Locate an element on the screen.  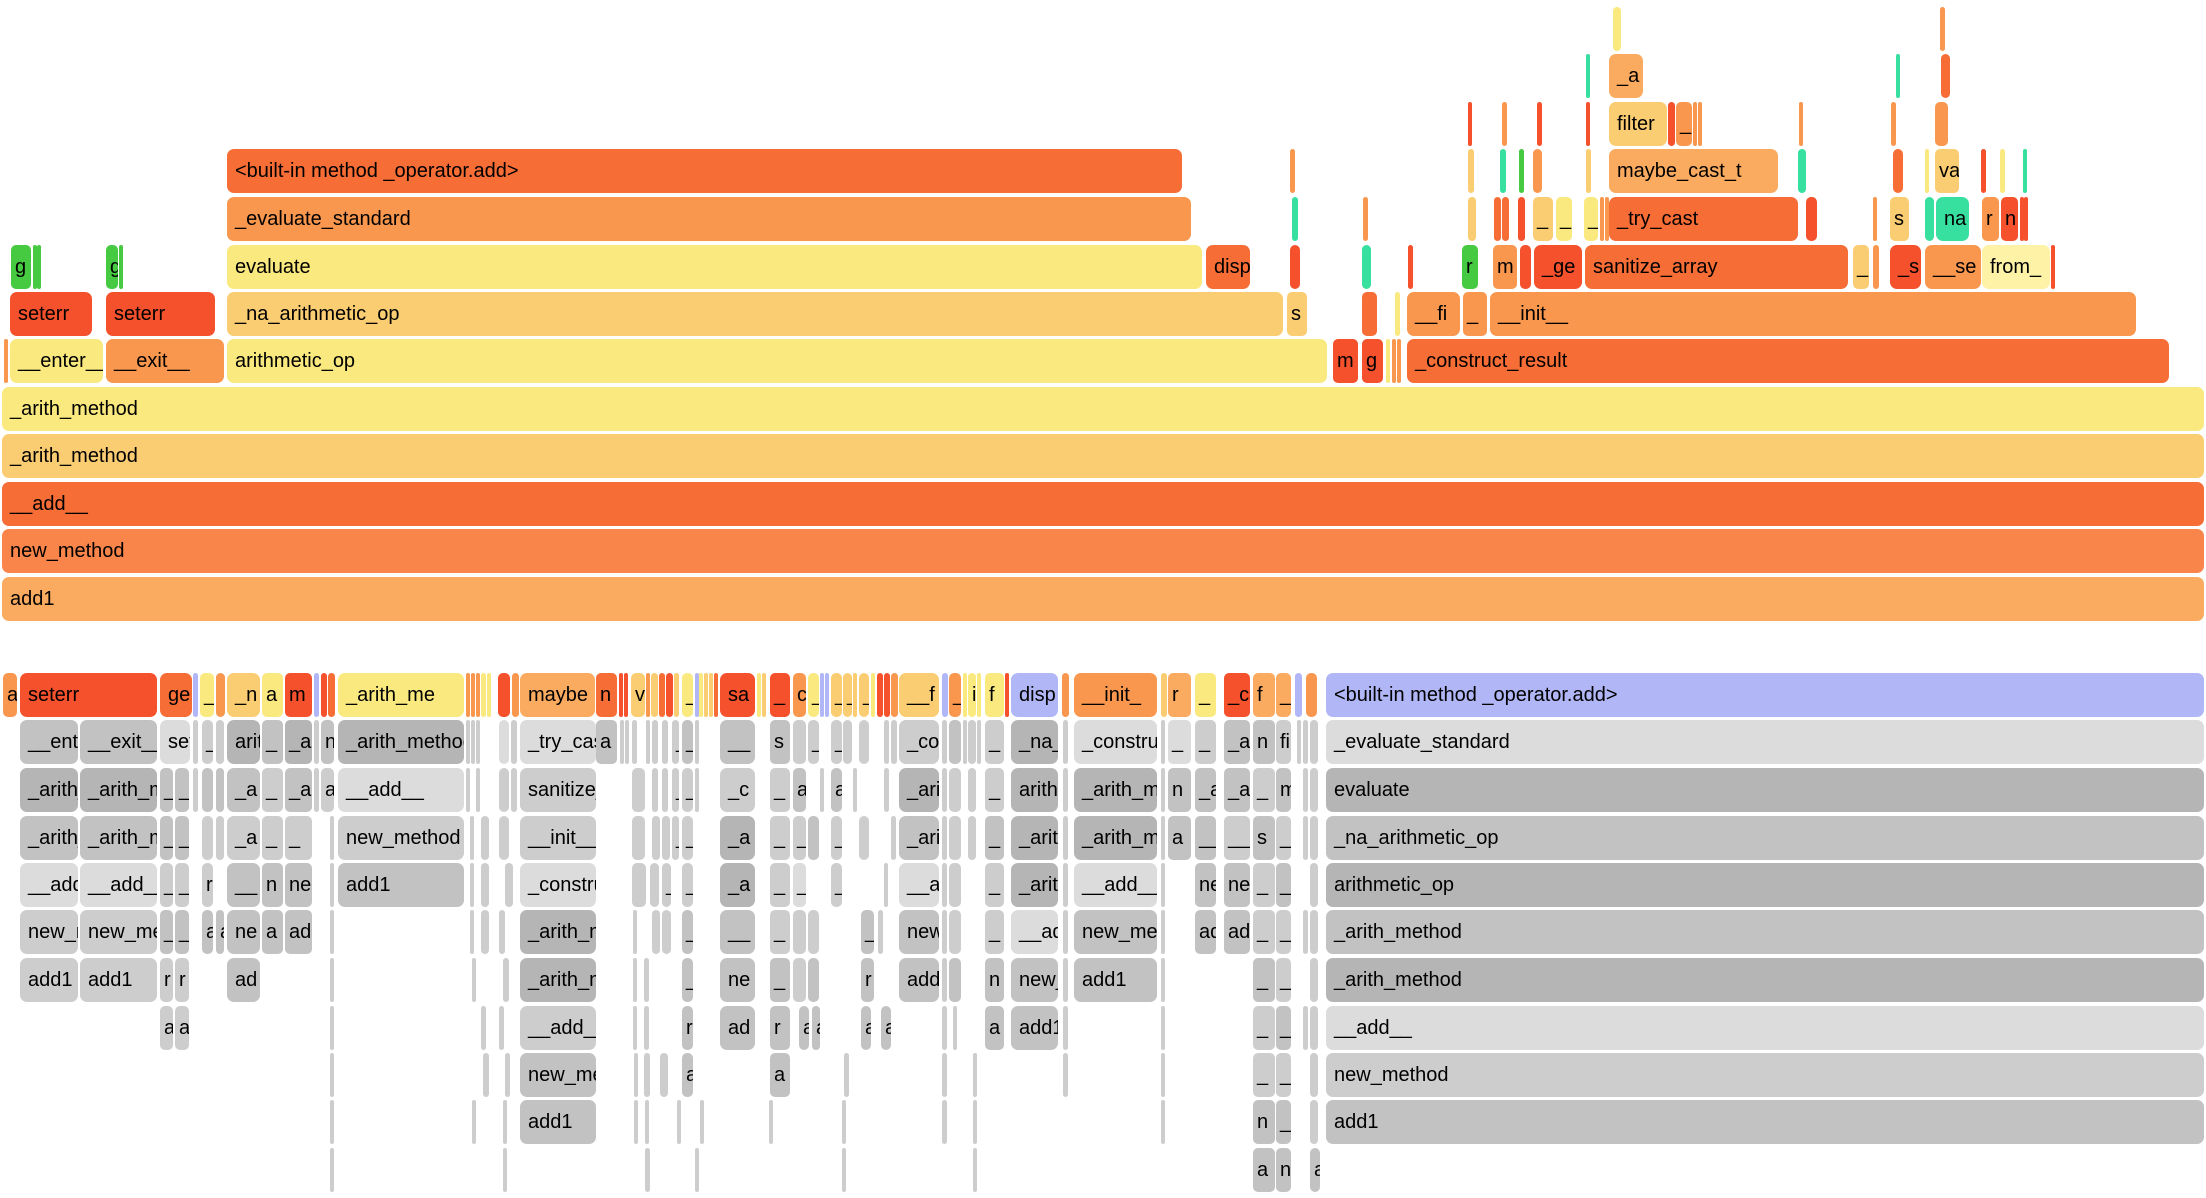
frame-bar: ne is located at coordinates (1205, 885).